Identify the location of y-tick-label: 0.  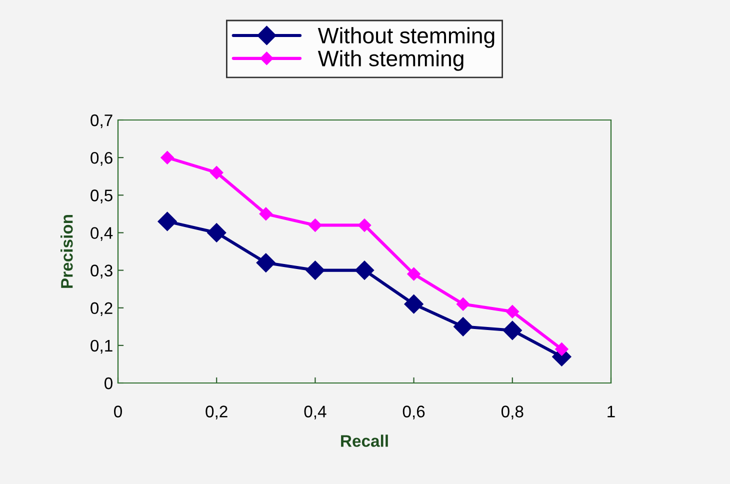
(108, 383).